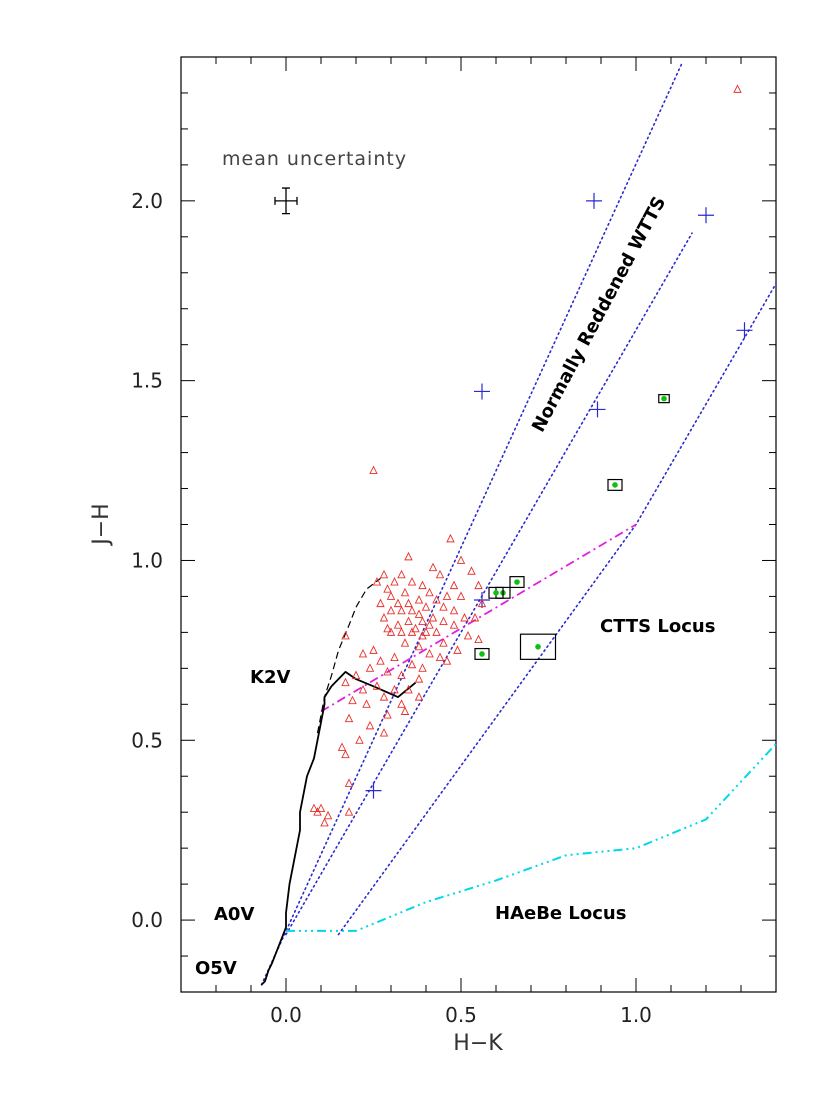  What do you see at coordinates (286, 1015) in the screenshot?
I see `x-tick-label: 0.0` at bounding box center [286, 1015].